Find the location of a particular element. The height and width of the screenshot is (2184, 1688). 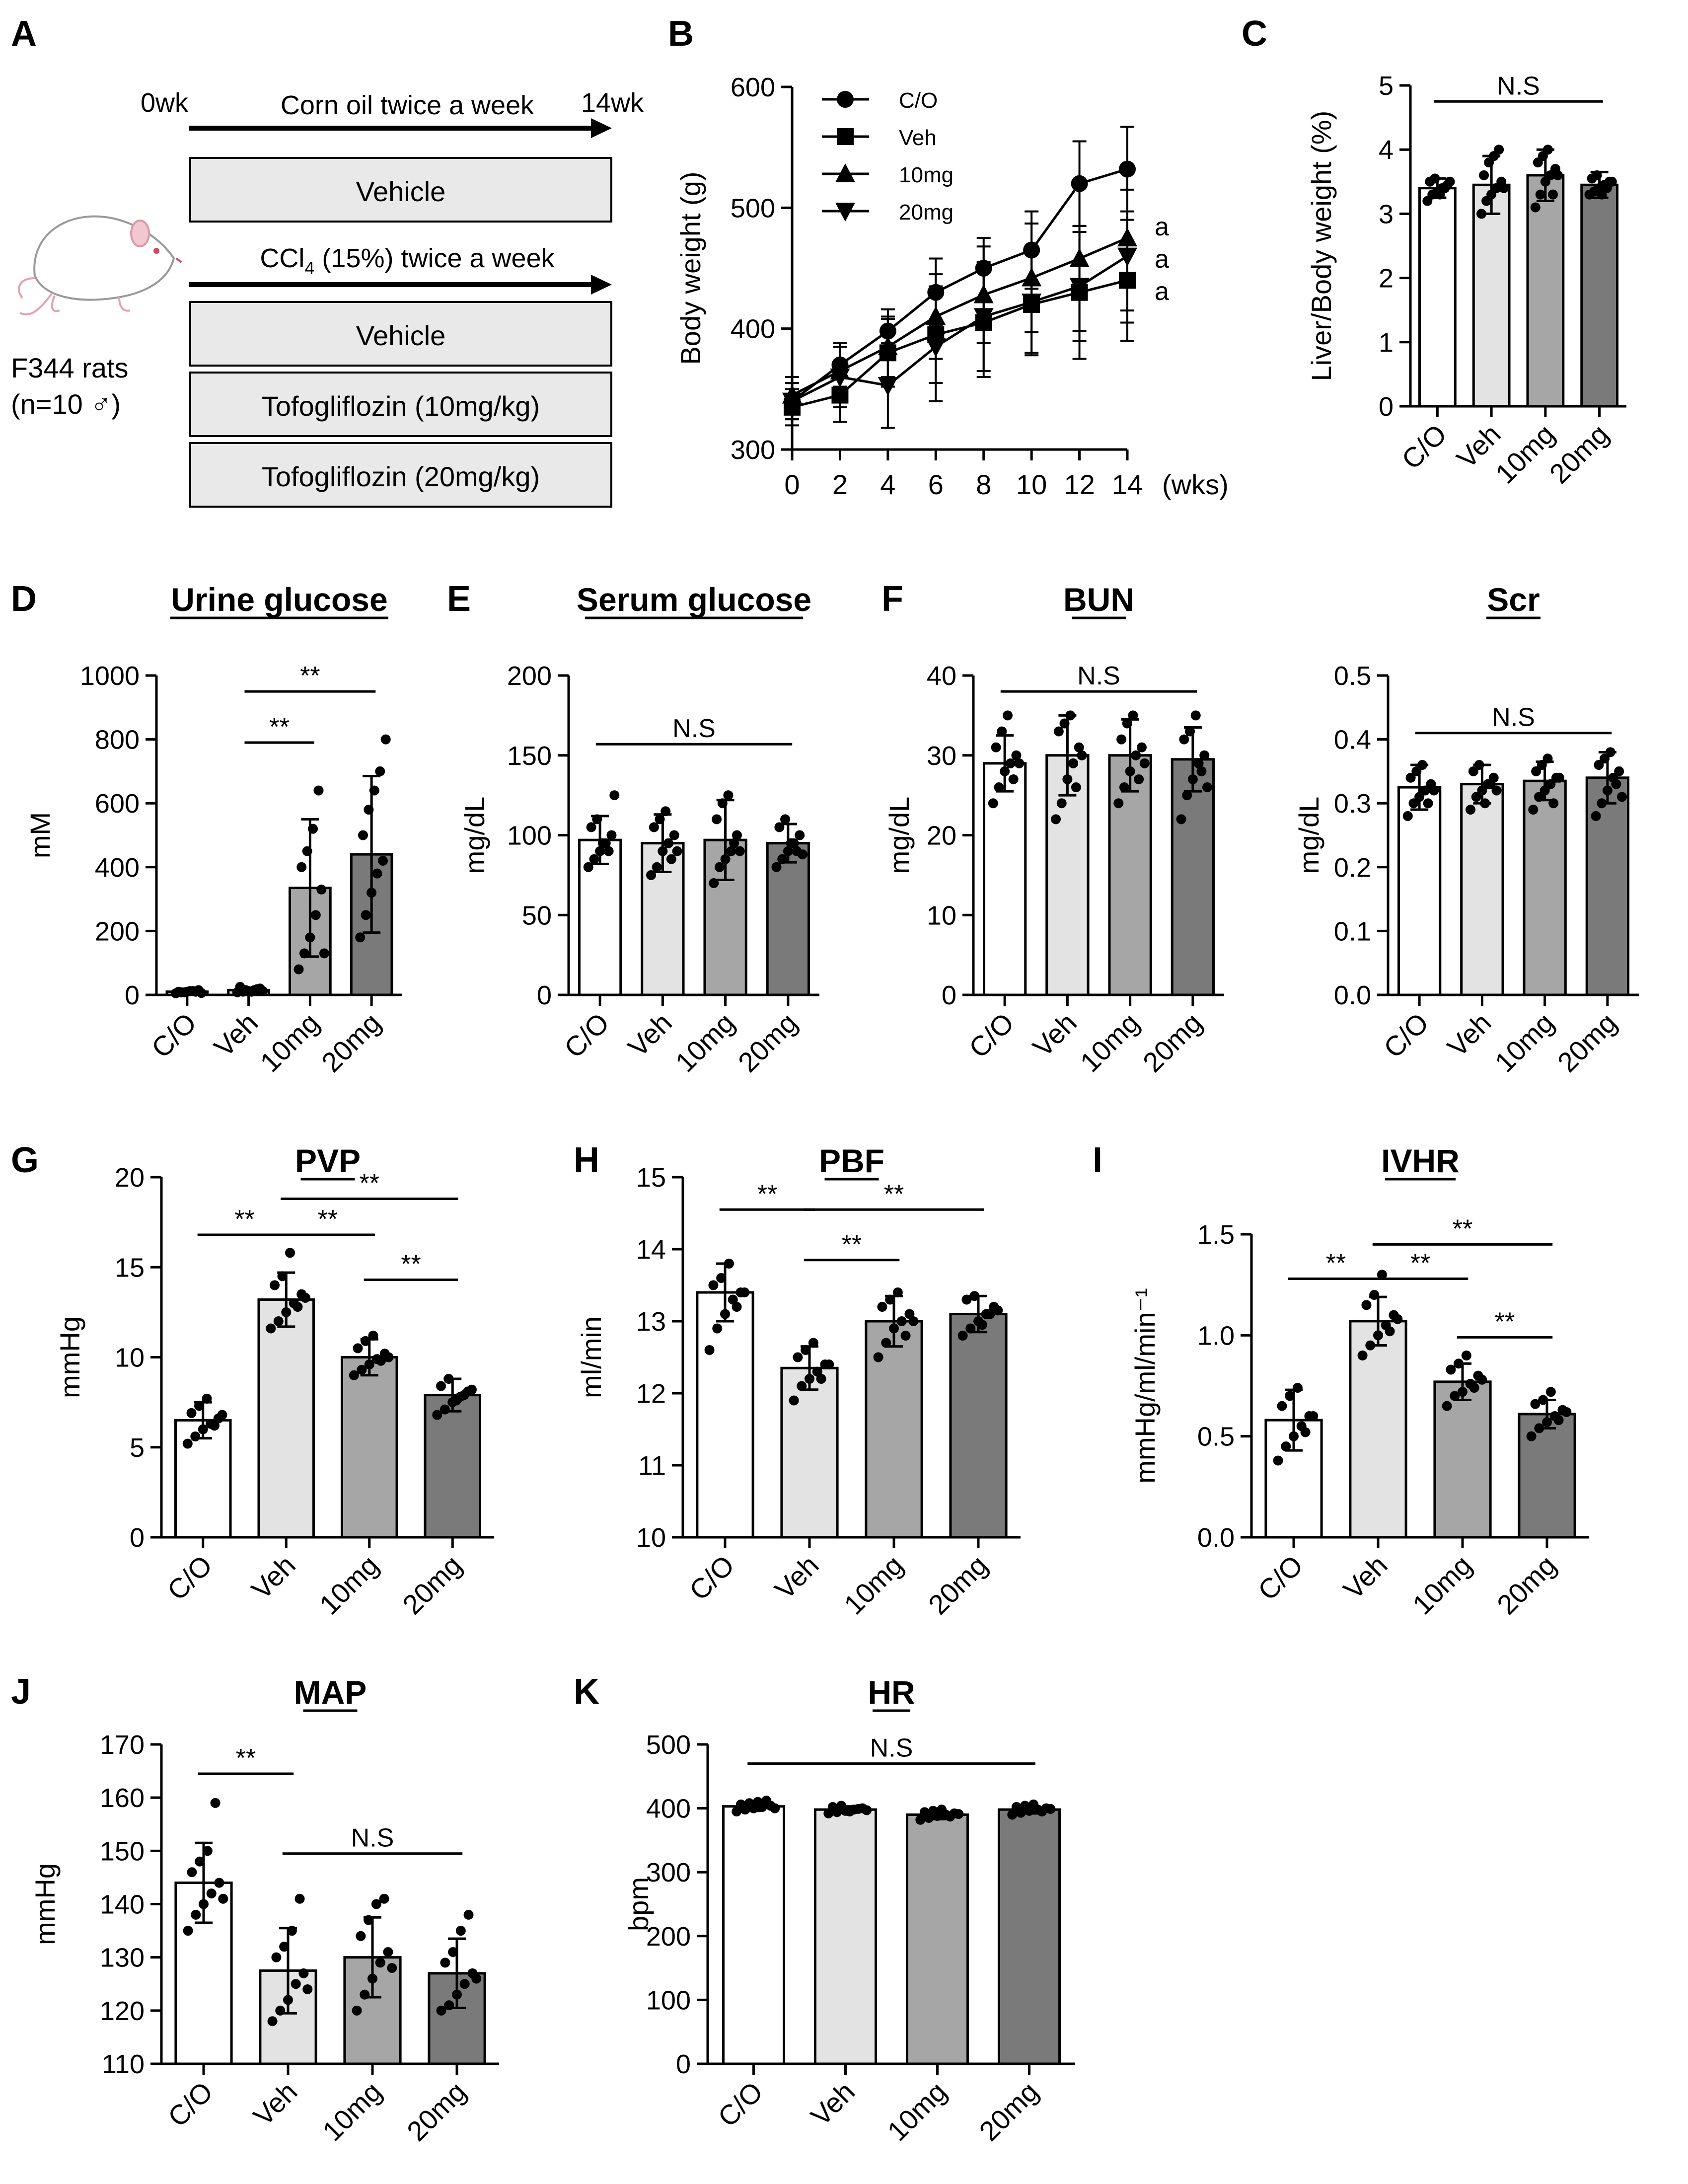

J-significance-label: N.S is located at coordinates (372, 1838).